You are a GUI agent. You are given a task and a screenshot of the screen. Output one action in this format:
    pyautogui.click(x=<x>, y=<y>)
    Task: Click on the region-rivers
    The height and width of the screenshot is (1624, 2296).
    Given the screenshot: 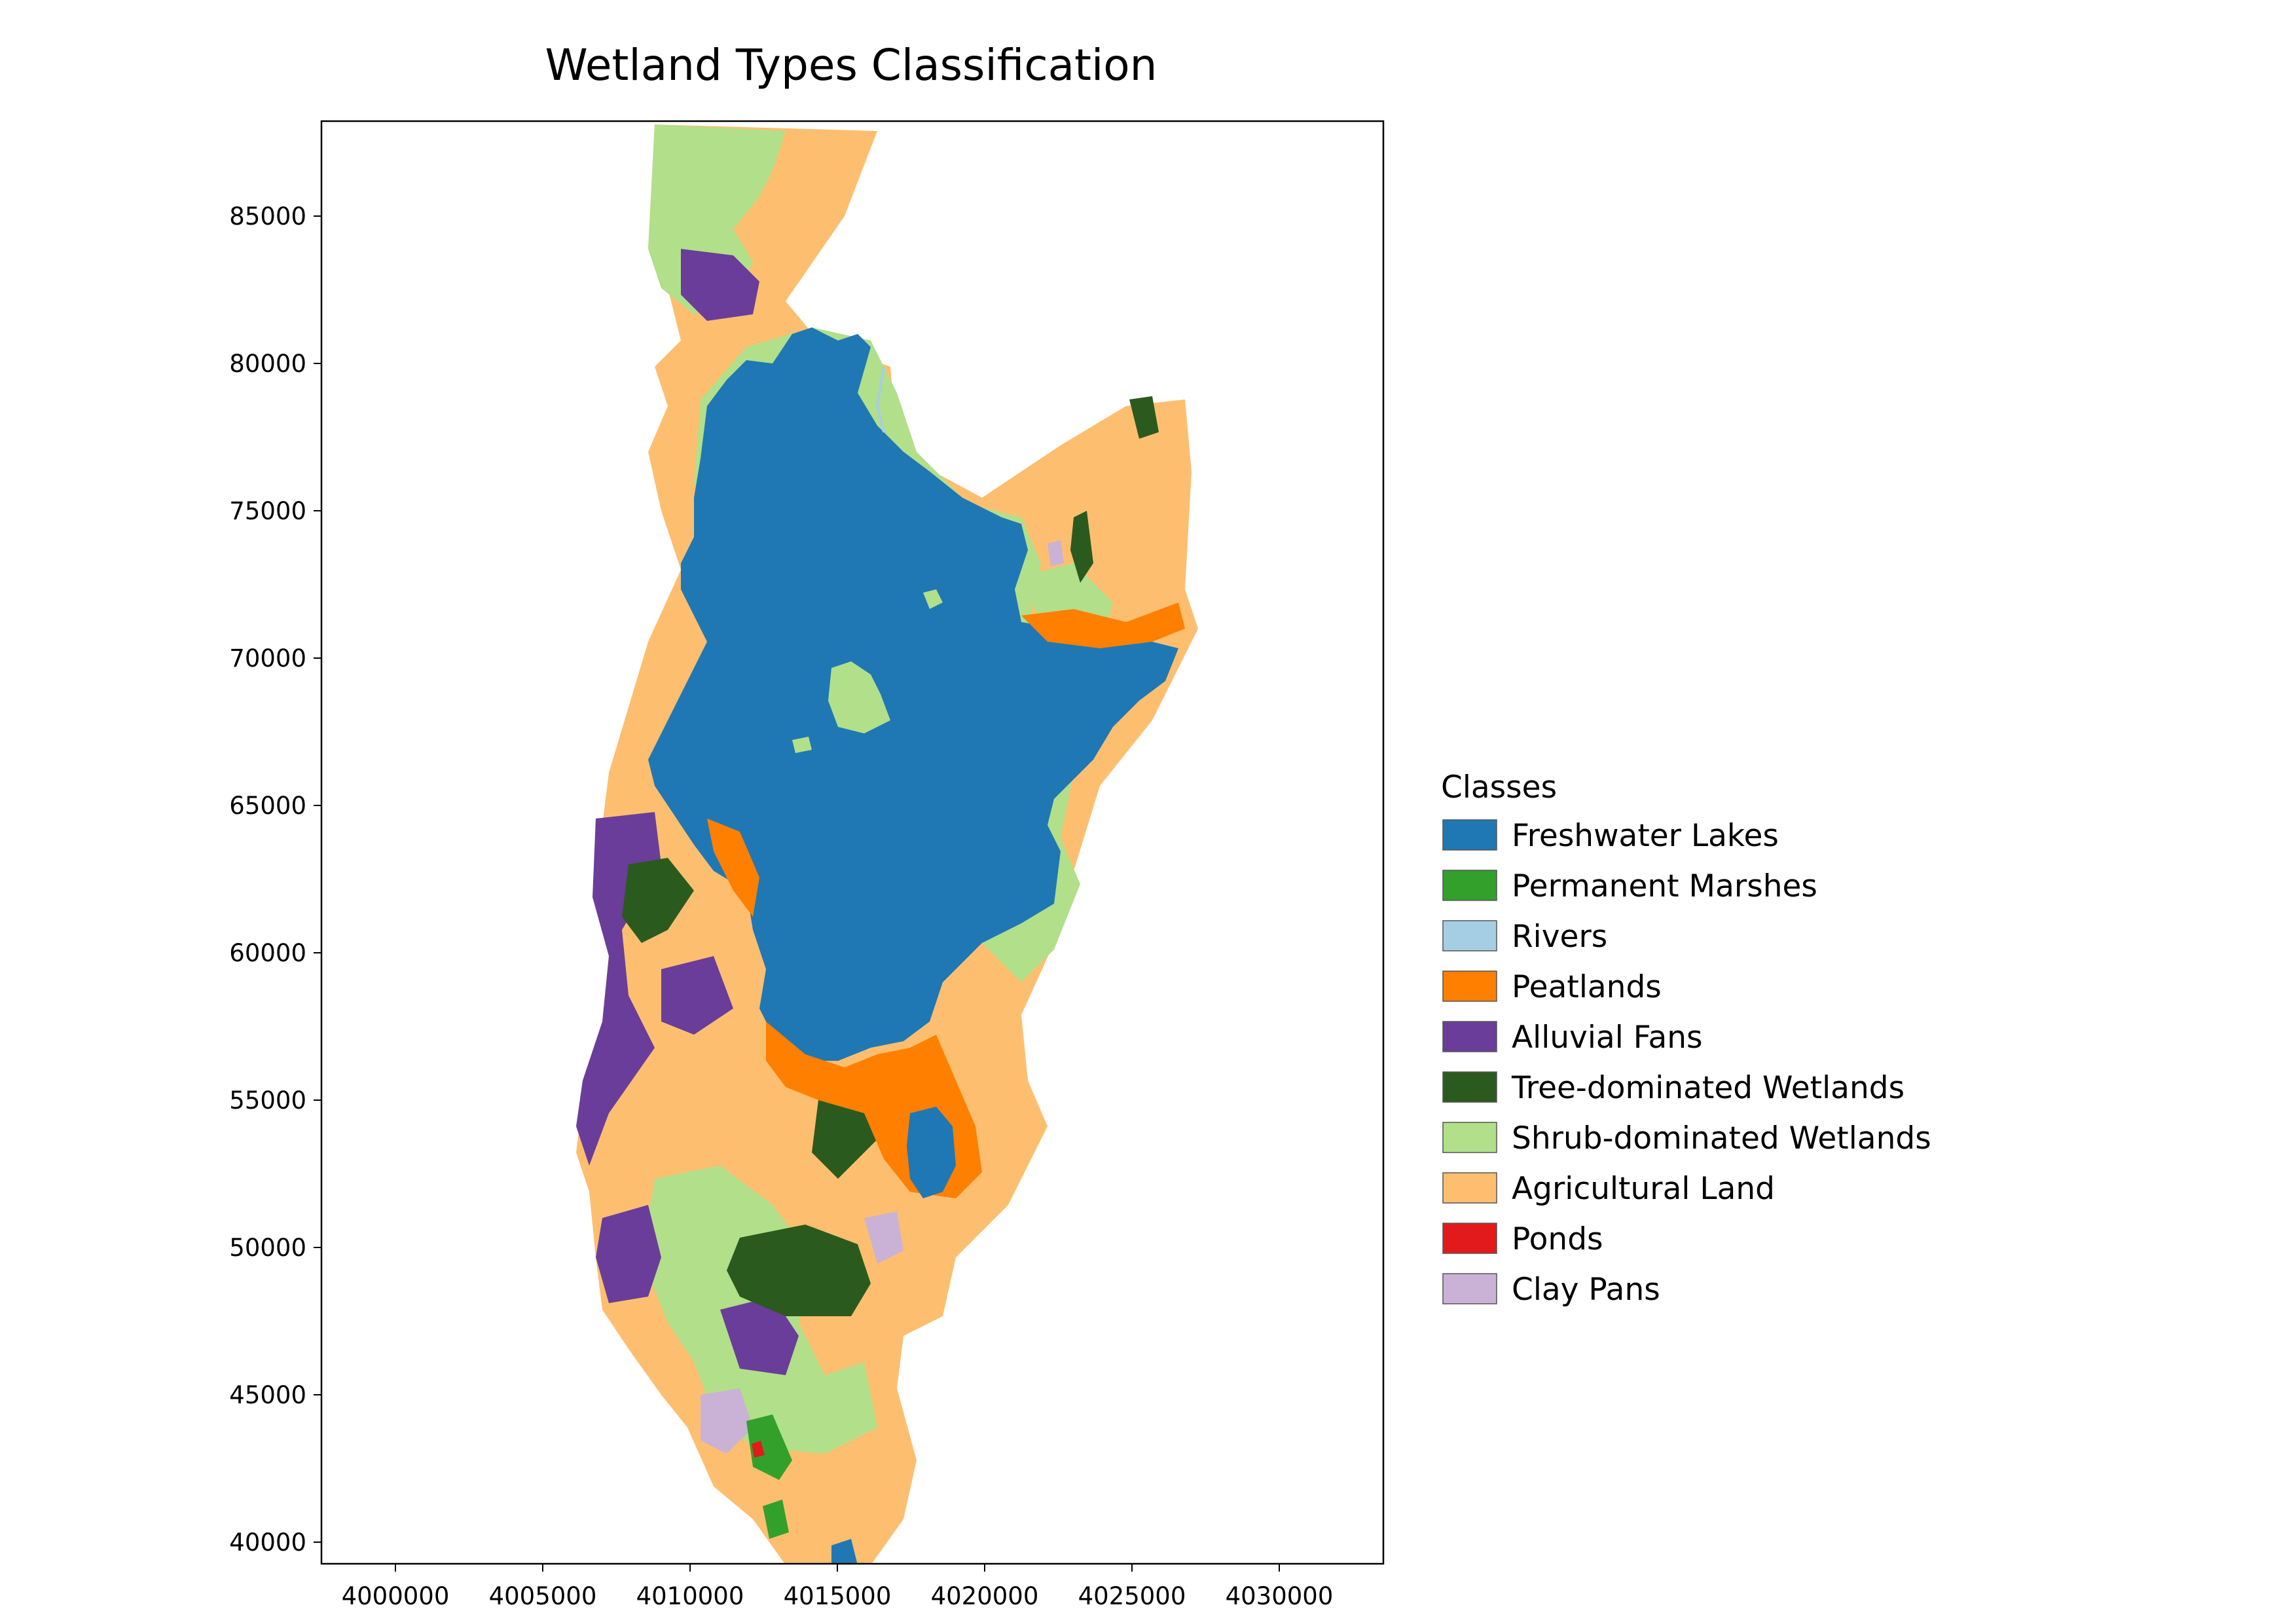 What is the action you would take?
    pyautogui.click(x=880, y=399)
    